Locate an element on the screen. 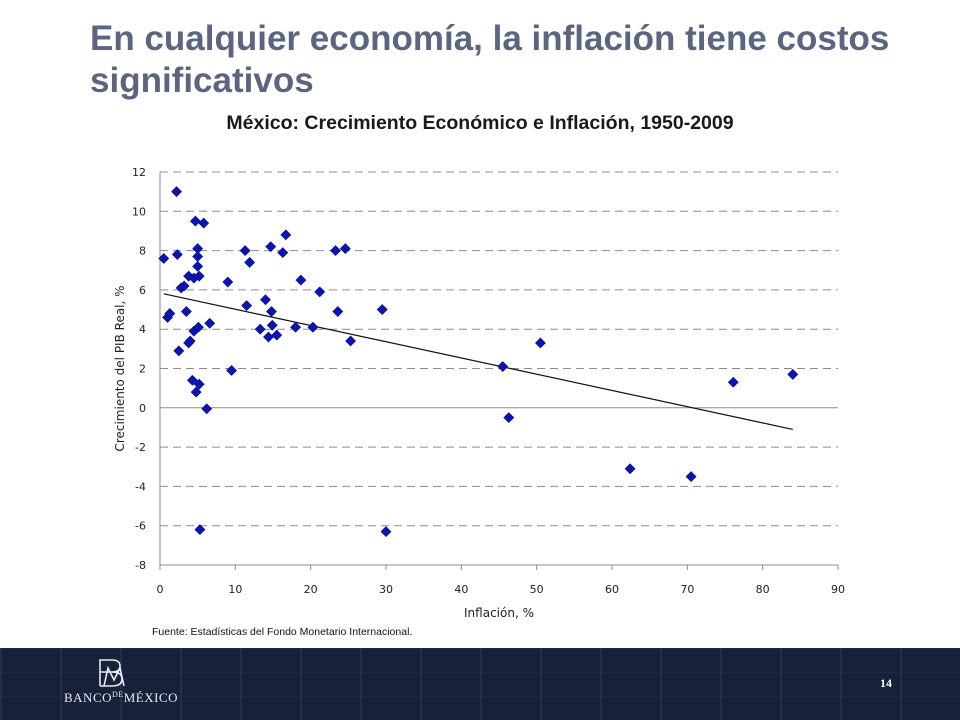 The width and height of the screenshot is (960, 720). bank-name-left: BANCO is located at coordinates (88, 697).